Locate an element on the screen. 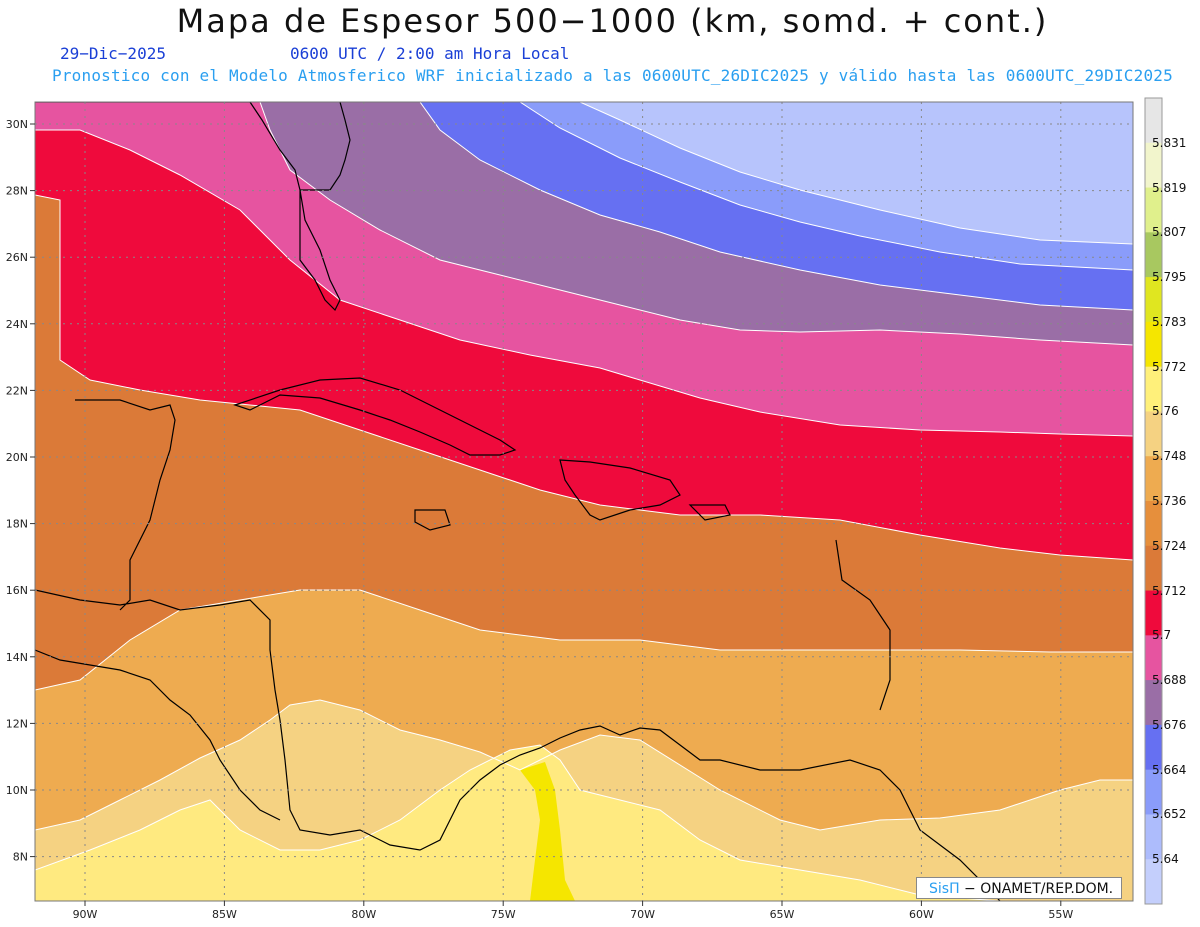  colorbar-label: 5.712 is located at coordinates (1169, 590).